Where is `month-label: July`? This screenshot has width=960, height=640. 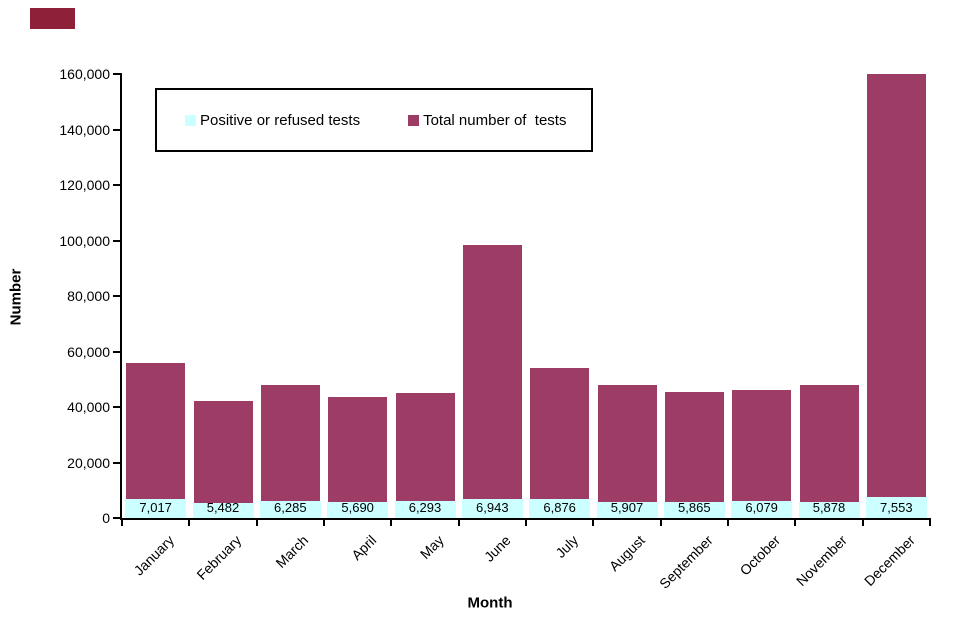
month-label: July is located at coordinates (566, 546).